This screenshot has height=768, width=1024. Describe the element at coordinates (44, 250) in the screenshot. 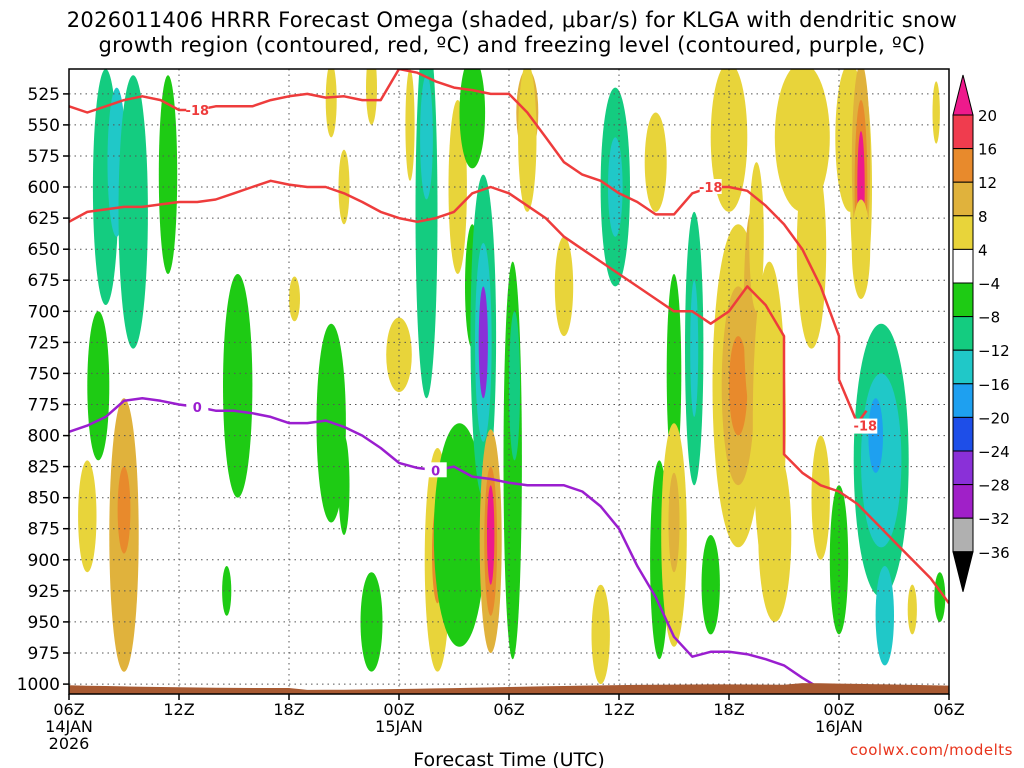

I see `y-tick-label-650: 650` at that location.